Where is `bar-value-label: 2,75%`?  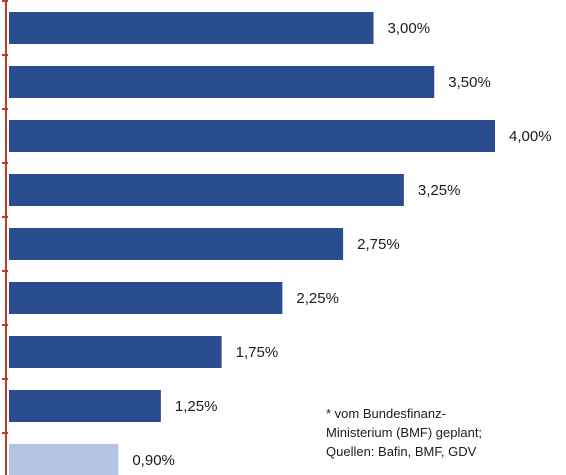
bar-value-label: 2,75% is located at coordinates (378, 244).